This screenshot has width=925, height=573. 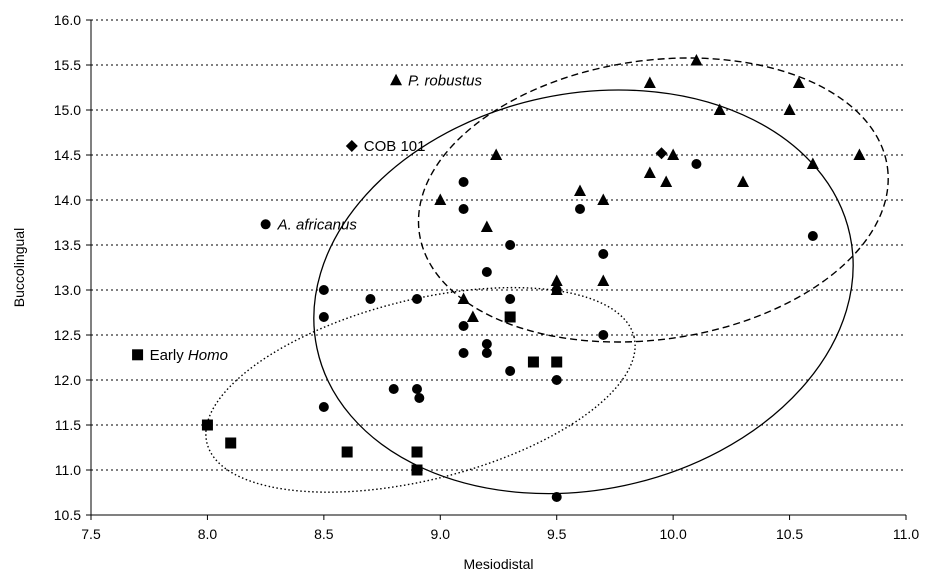 I want to click on legend-marker-square, so click(x=138, y=355).